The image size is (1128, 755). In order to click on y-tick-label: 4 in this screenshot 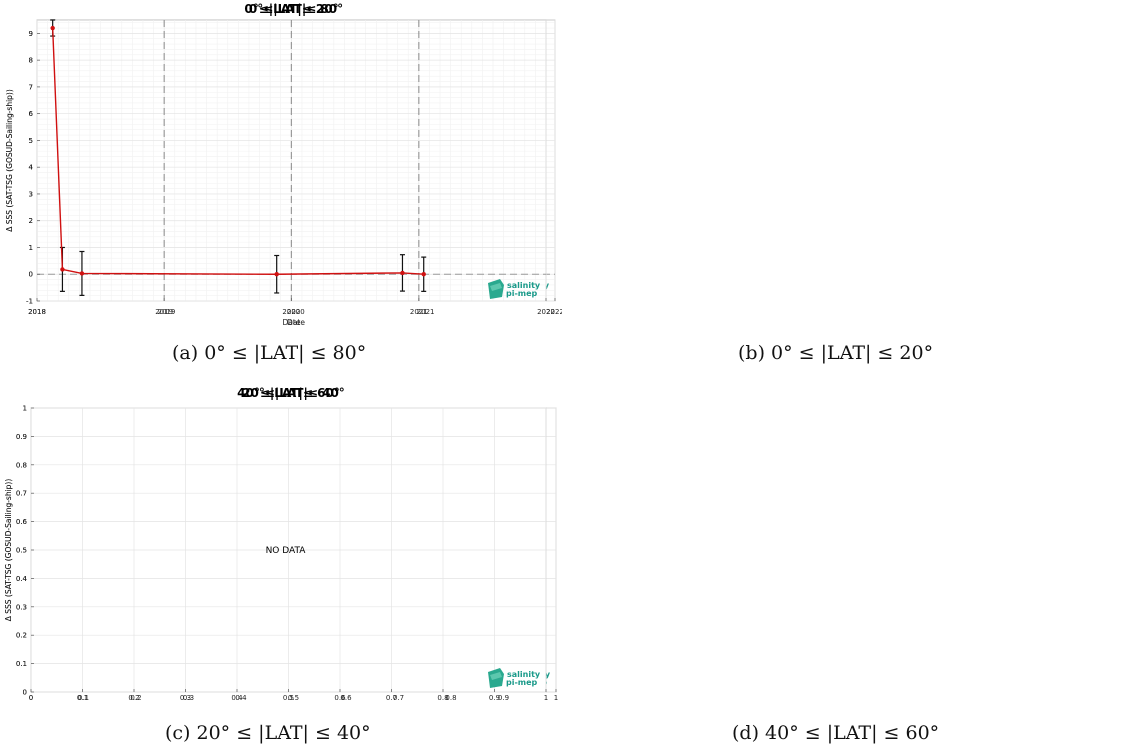, I will do `click(31, 168)`.